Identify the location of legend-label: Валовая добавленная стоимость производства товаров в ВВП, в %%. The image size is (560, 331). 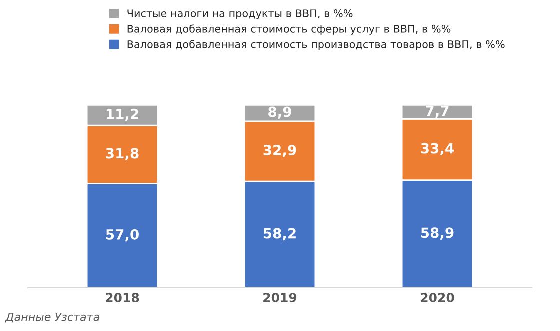
(316, 45).